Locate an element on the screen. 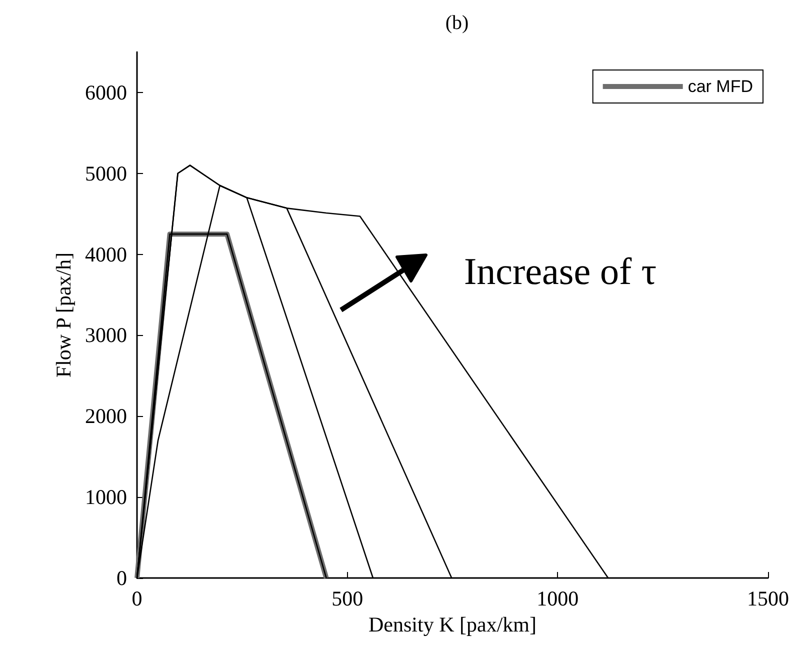 The image size is (811, 662). legend-label: car MFD is located at coordinates (721, 86).